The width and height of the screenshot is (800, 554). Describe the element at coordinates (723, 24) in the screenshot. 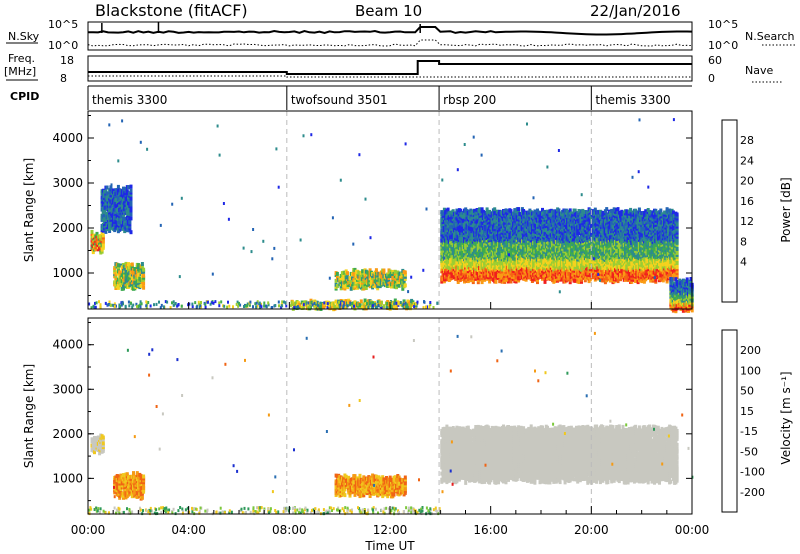

I see `noise-right-tick-top: 10^5` at that location.